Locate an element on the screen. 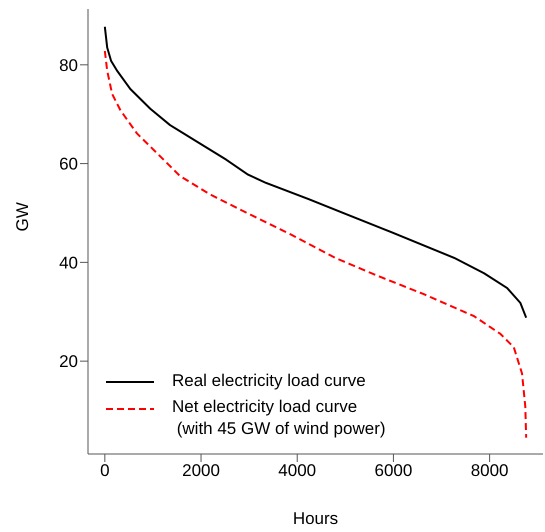  legend-label: Net electricity load curve (with 45 GW of wind power) is located at coordinates (279, 418).